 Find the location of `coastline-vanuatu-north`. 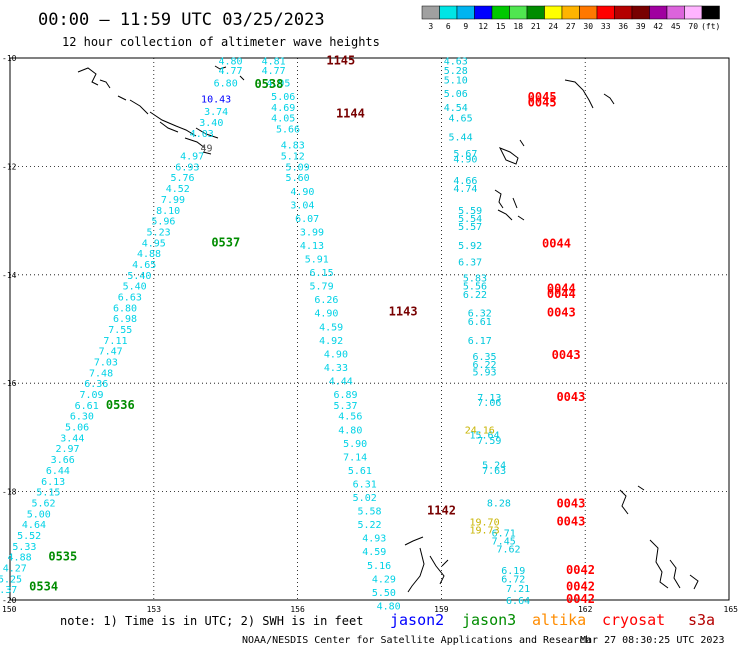

coastline-vanuatu-north is located at coordinates (556, 122).